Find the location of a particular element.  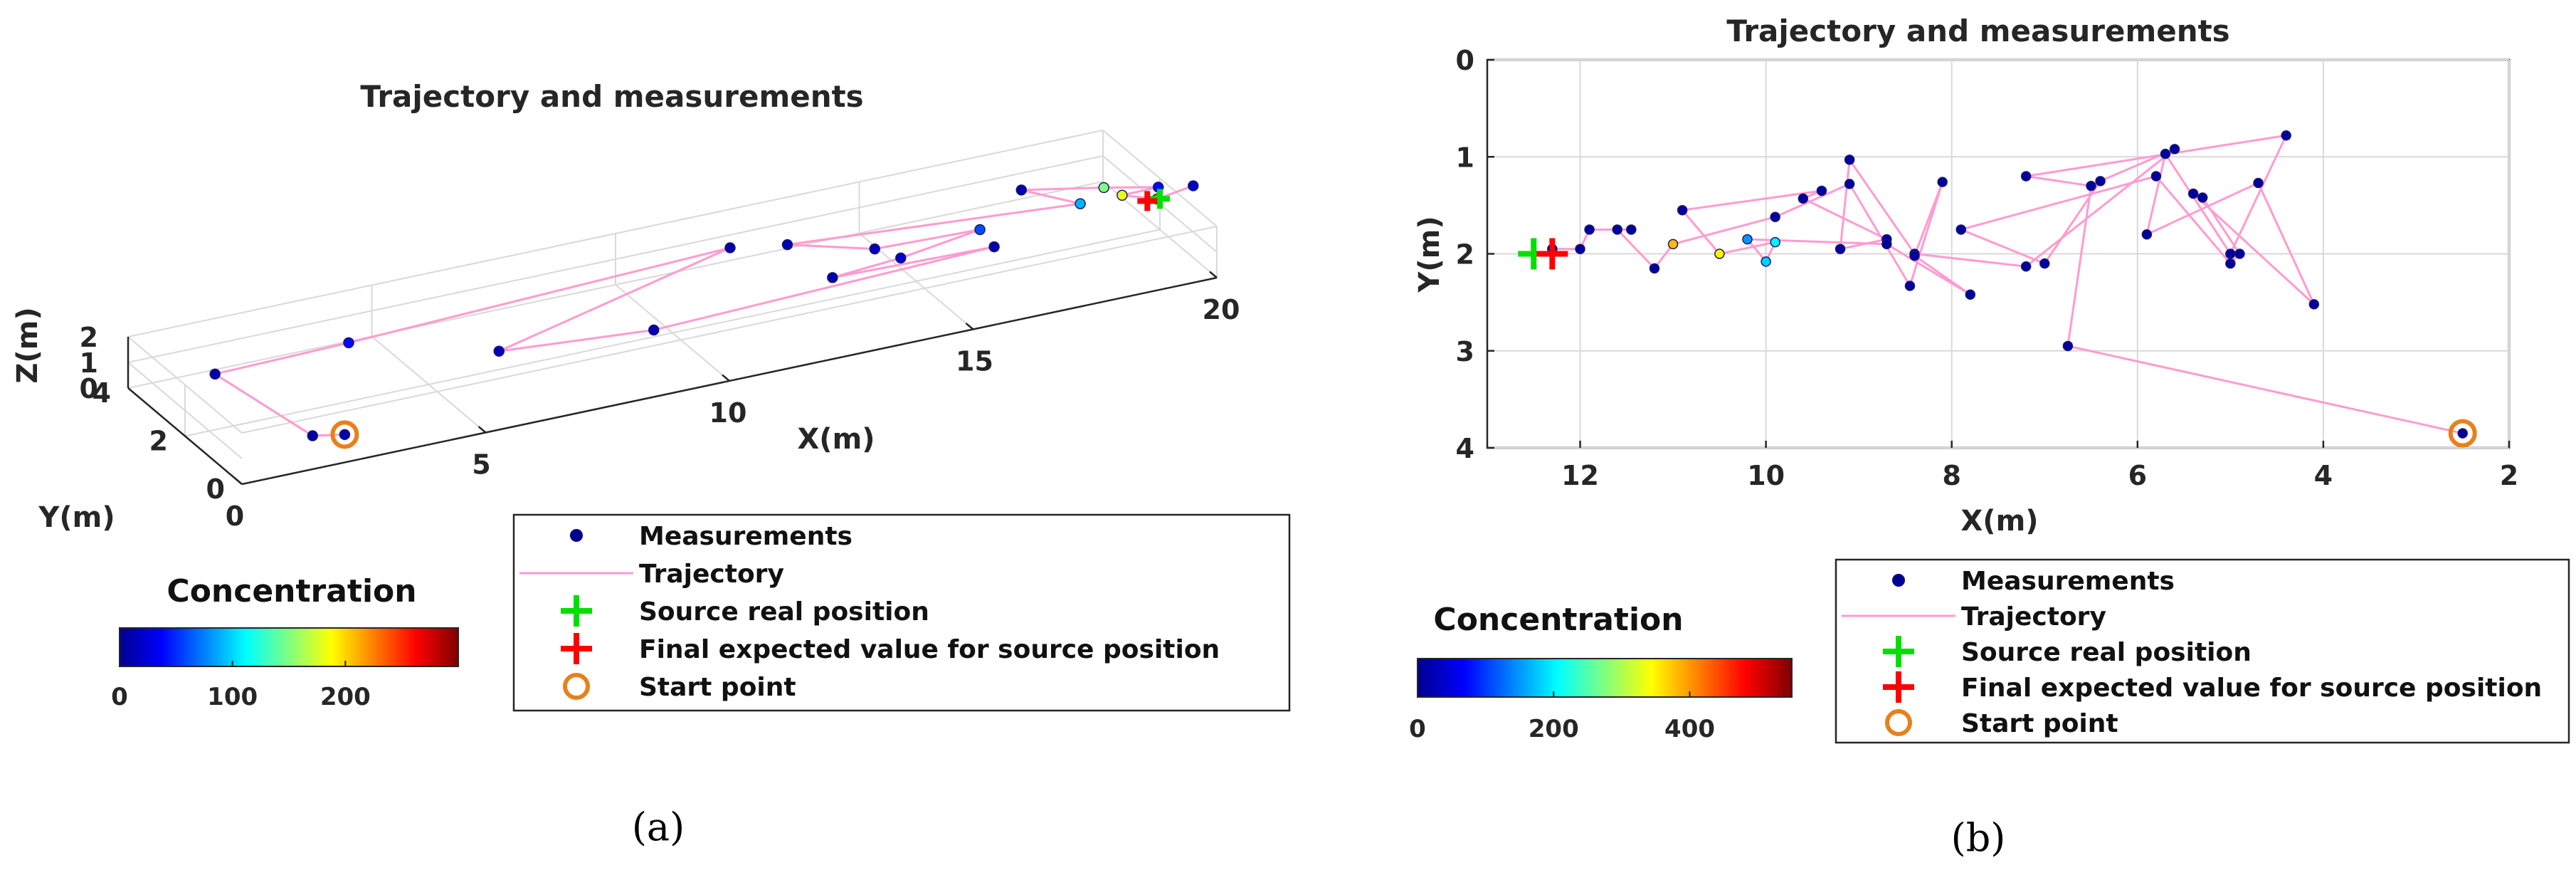

tick-a-x-2: 10 is located at coordinates (728, 413).